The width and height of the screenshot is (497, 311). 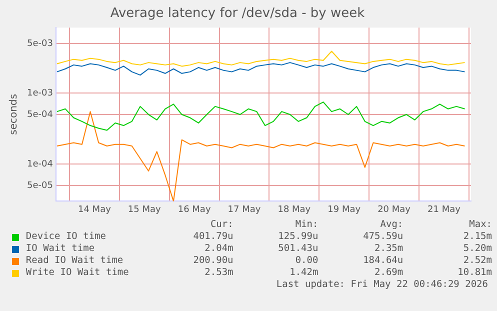 I want to click on text: 2.35m, so click(x=389, y=249).